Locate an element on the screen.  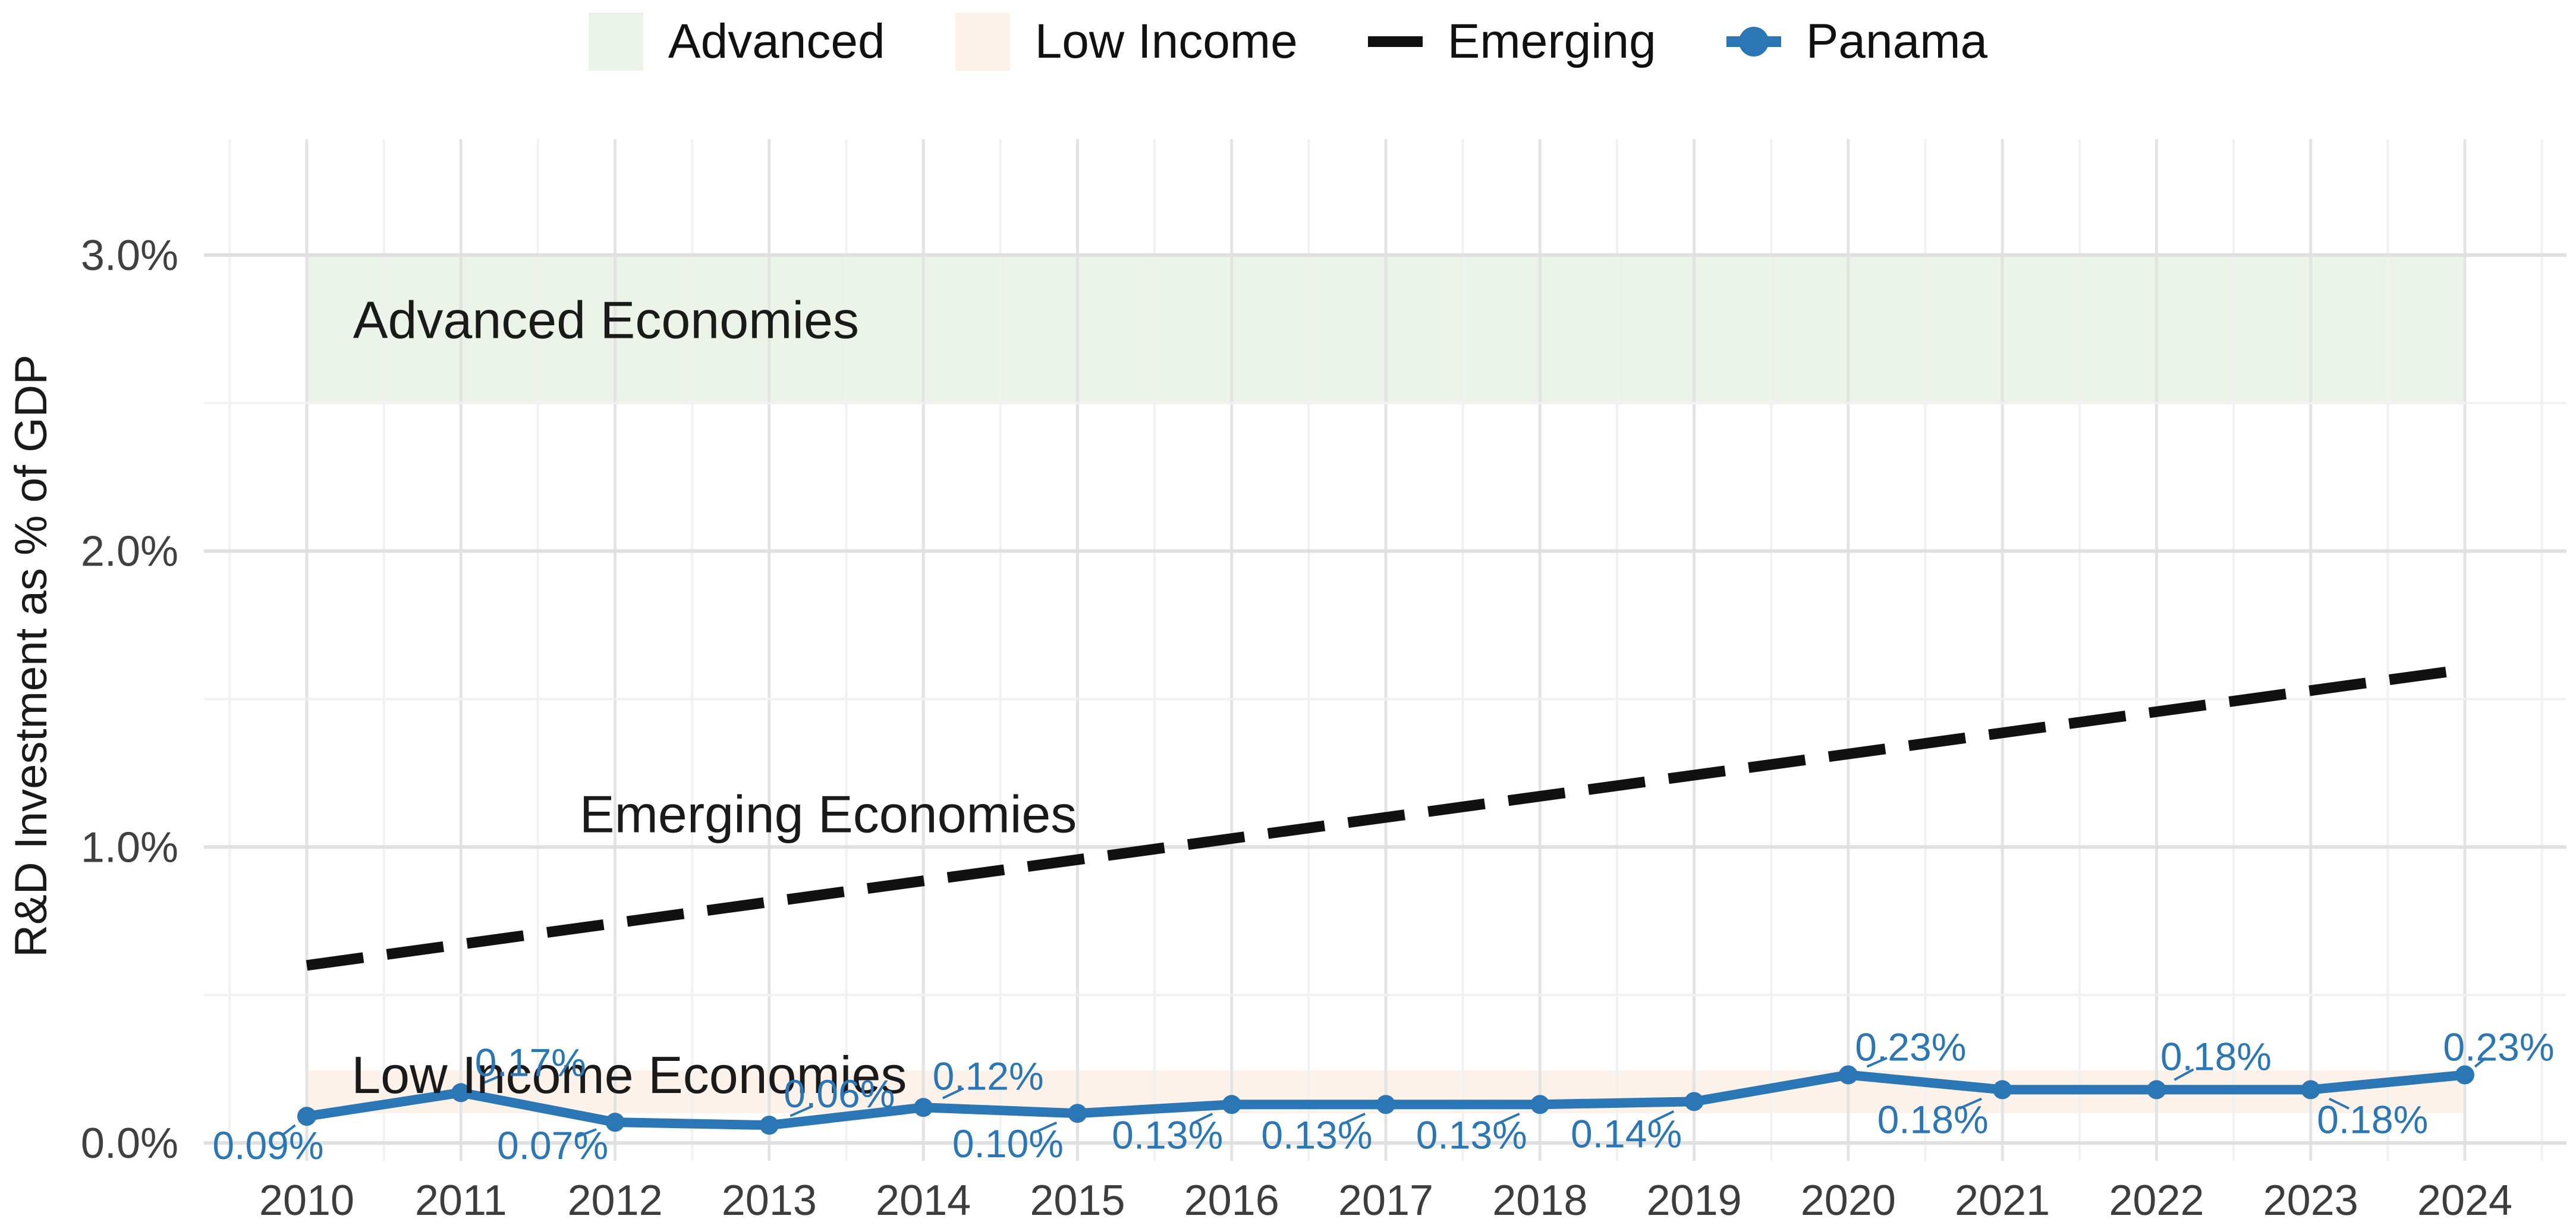
x-tick-2014: 2014 is located at coordinates (923, 1200).